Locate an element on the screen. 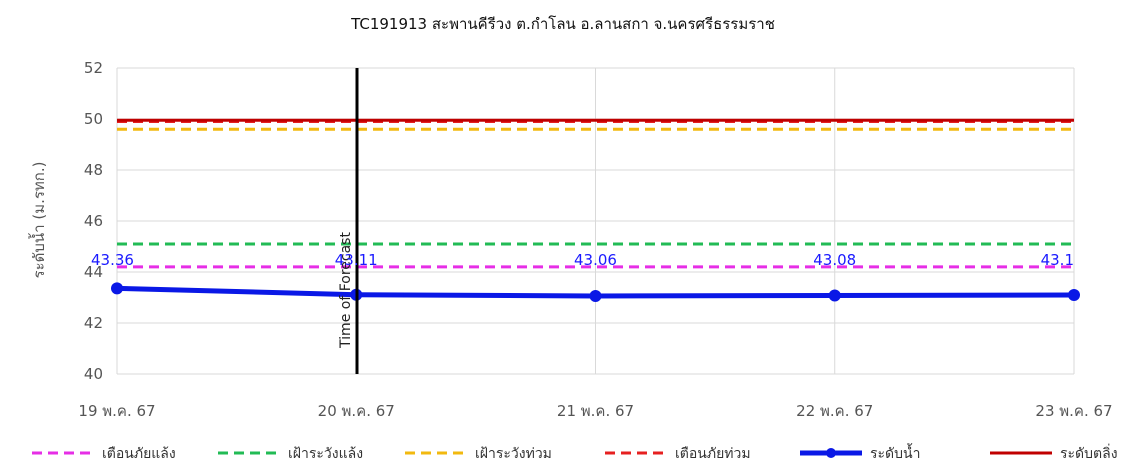  legend-marker is located at coordinates (831, 453).